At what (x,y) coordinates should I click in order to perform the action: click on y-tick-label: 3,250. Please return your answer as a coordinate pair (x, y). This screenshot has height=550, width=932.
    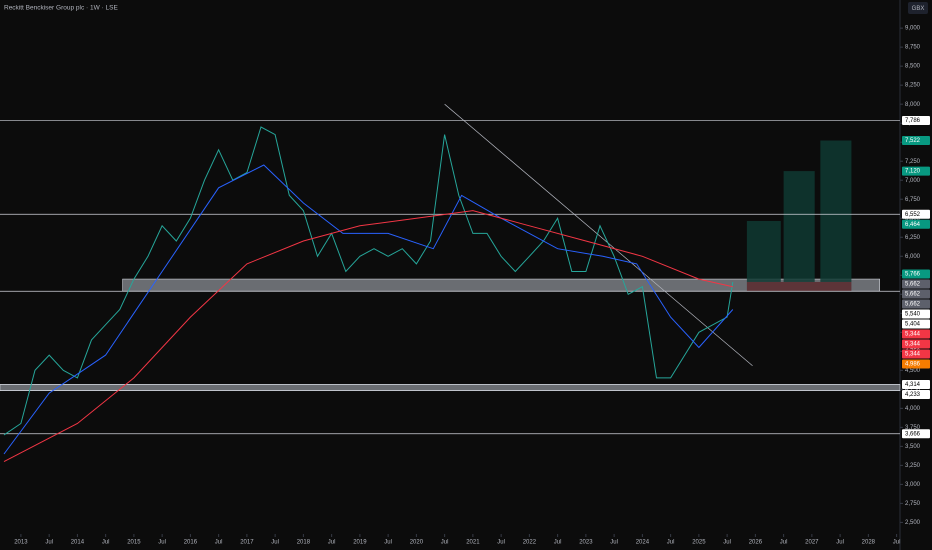
    Looking at the image, I should click on (913, 466).